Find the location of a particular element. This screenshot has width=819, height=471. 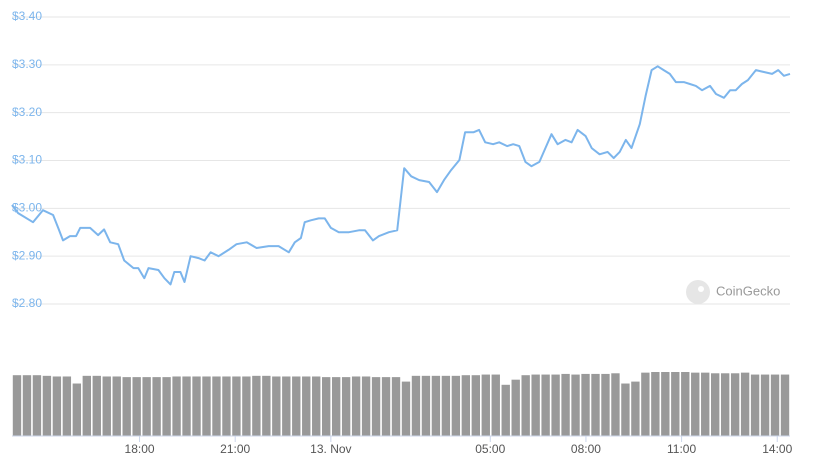

x-tick-label: 08:00 is located at coordinates (586, 449).